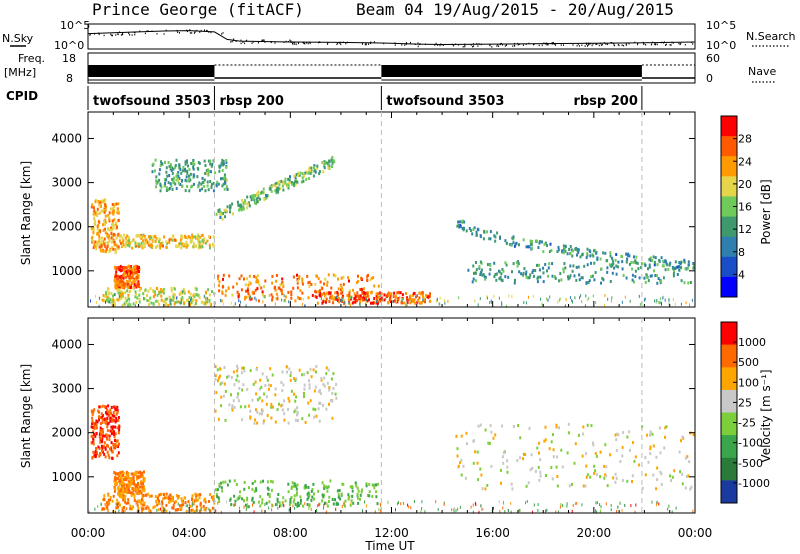  What do you see at coordinates (729, 334) in the screenshot?
I see `colorbar-segment` at bounding box center [729, 334].